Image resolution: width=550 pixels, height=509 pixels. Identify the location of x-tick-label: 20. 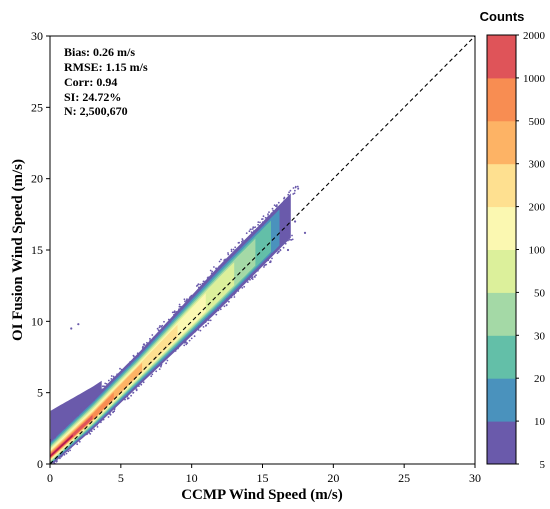
(333, 478).